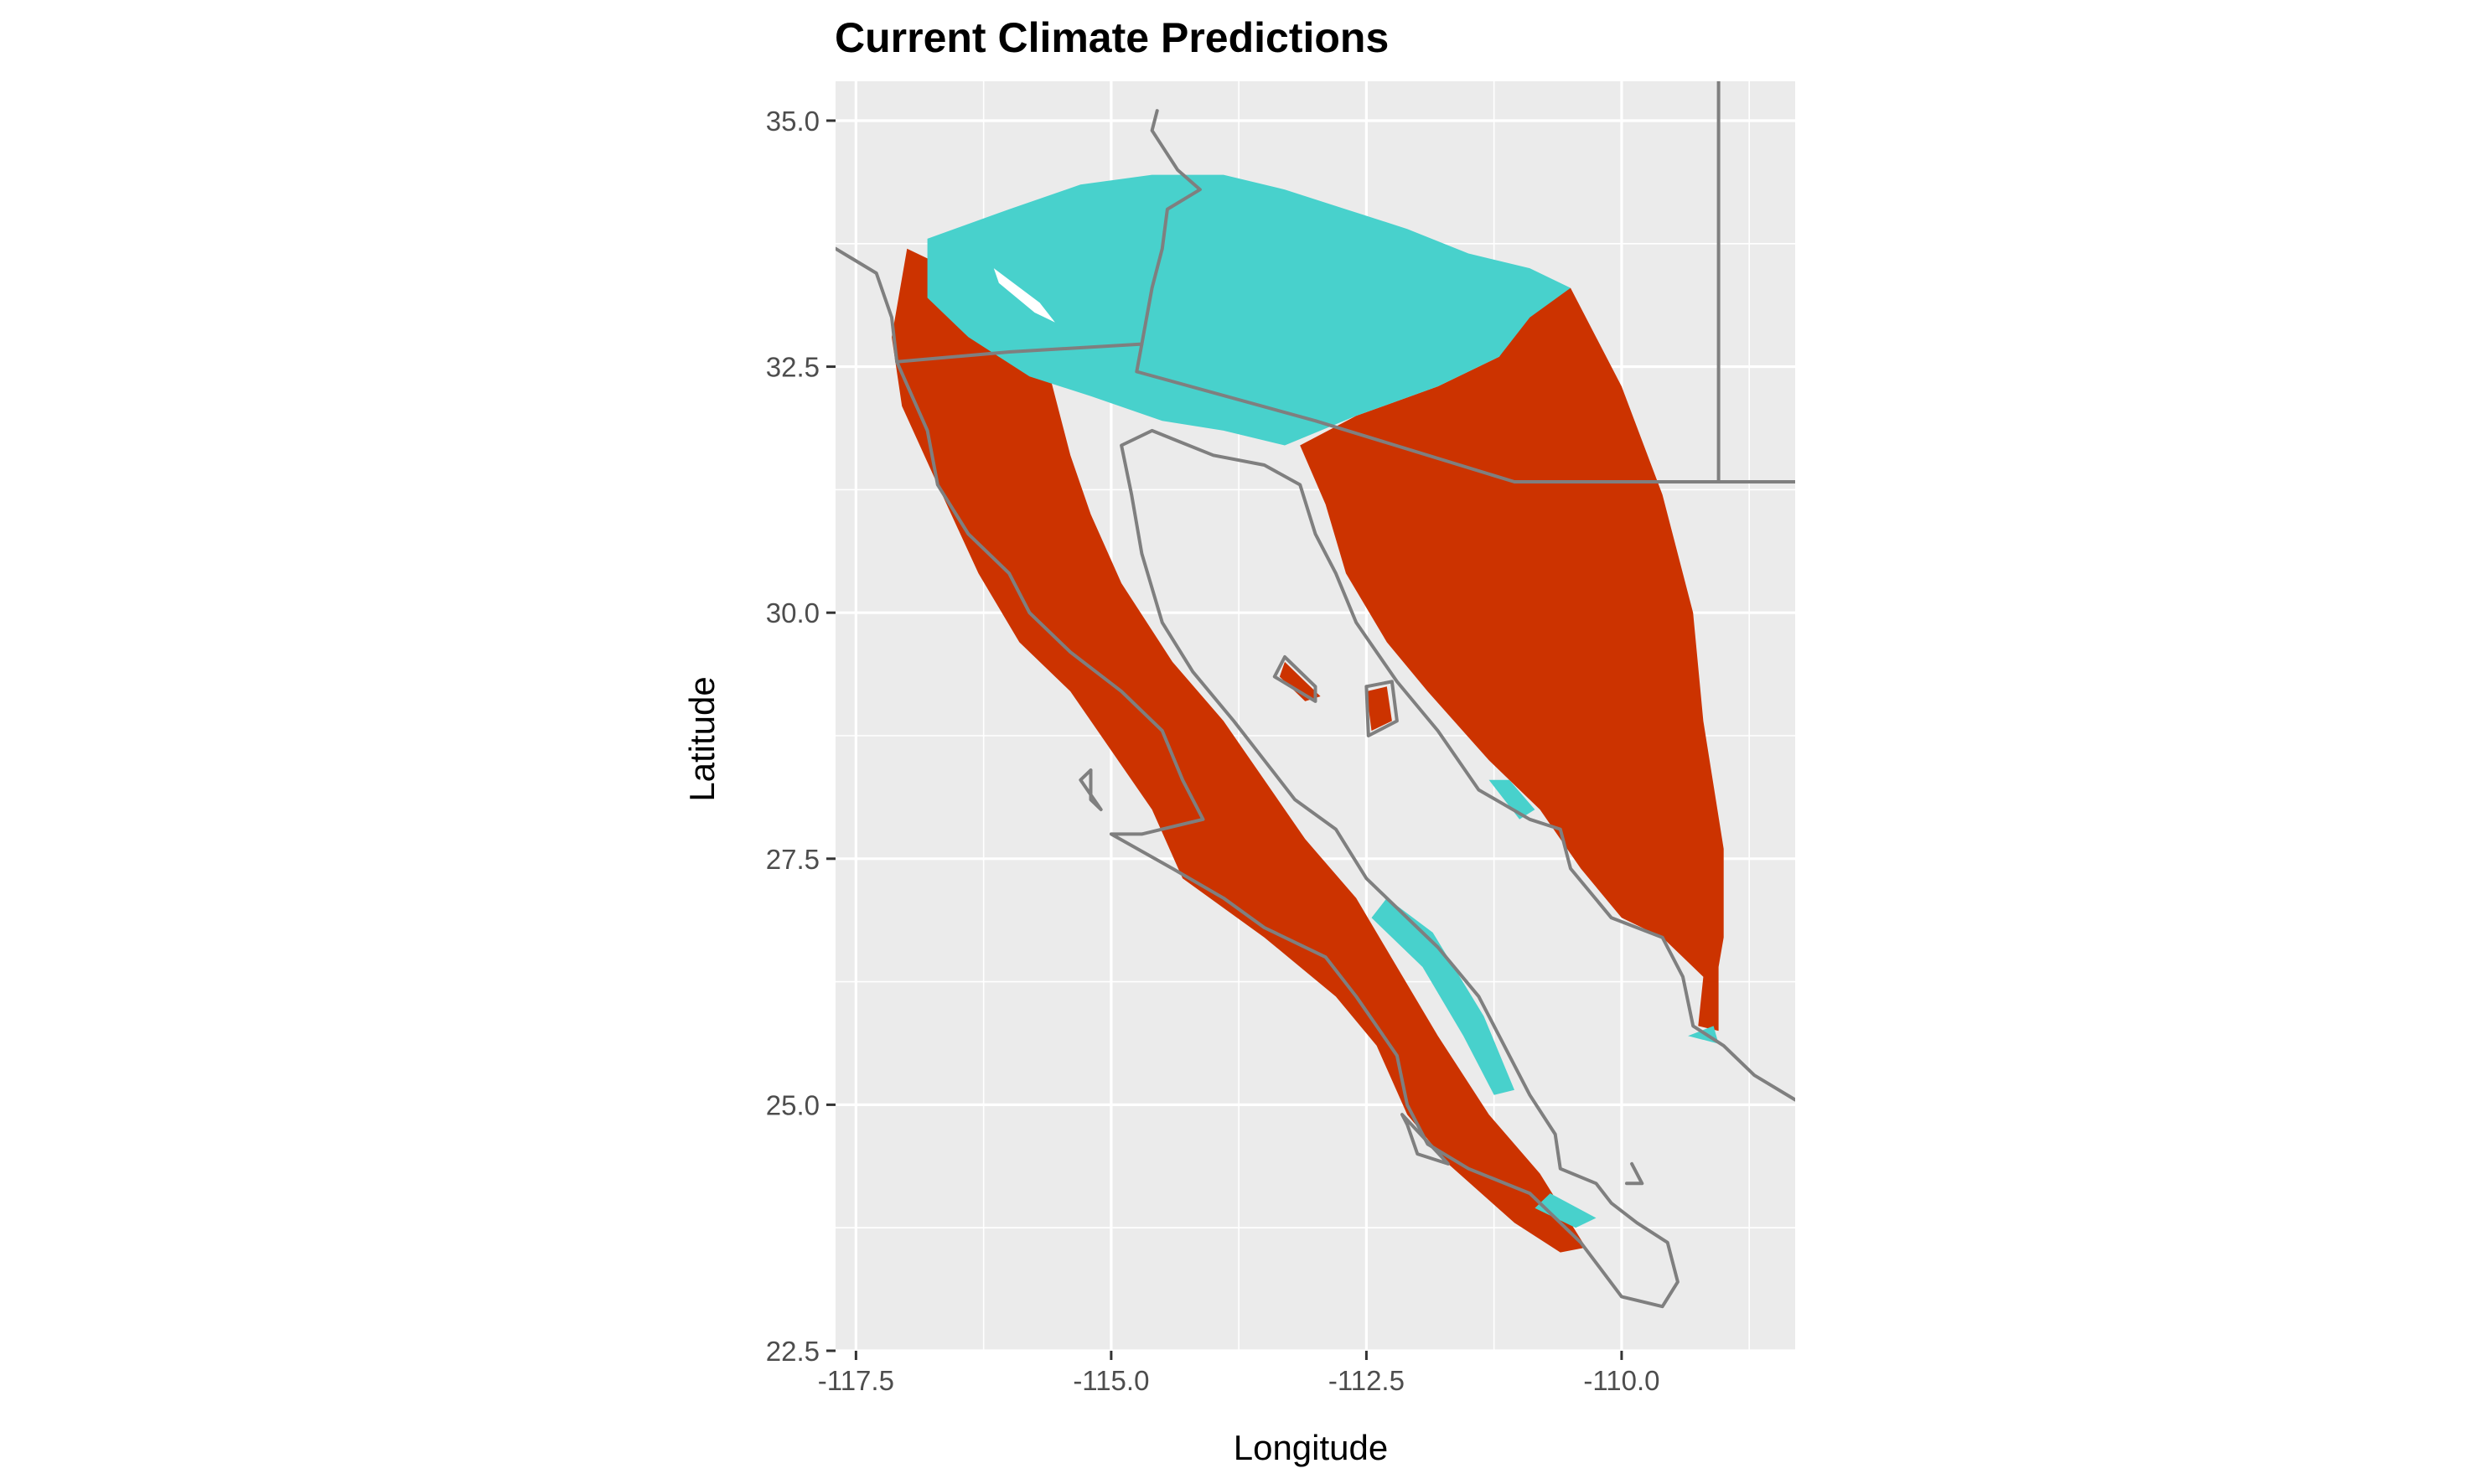 This screenshot has width=2474, height=1484. I want to click on lake-salton-sea, so click(1024, 295).